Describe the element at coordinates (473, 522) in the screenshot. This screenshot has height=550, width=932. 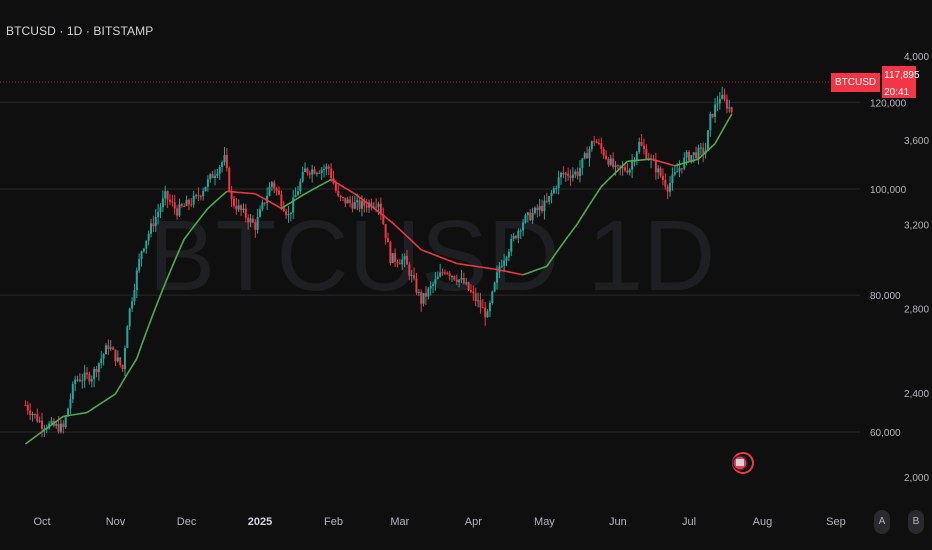
I see `time-tick-label: Apr` at that location.